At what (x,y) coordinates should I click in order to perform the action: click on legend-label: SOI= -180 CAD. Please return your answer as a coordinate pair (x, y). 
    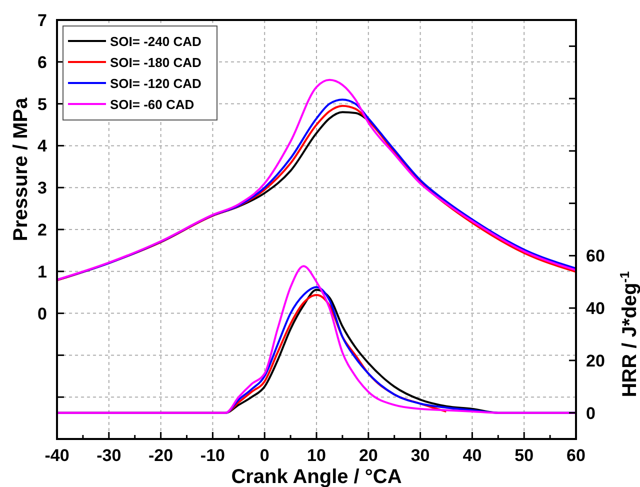
    Looking at the image, I should click on (156, 62).